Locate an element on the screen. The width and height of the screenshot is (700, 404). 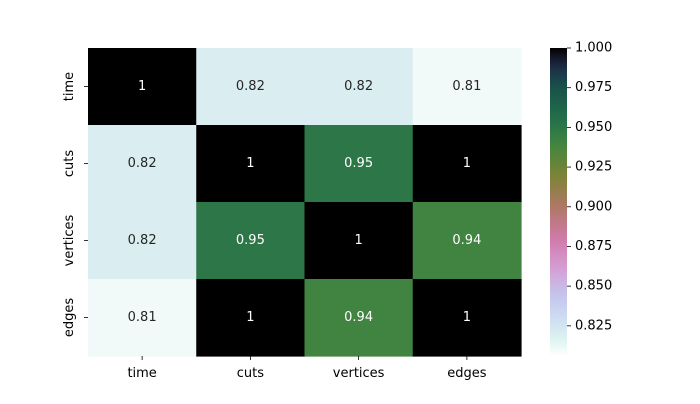
x-tick-label: cuts is located at coordinates (250, 373).